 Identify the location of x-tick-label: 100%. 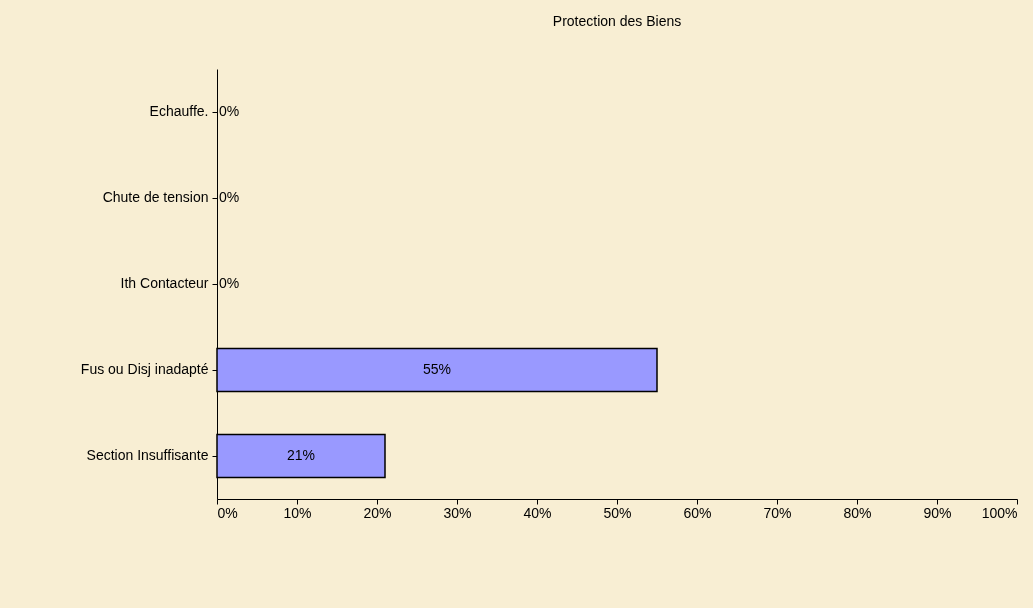
(999, 512).